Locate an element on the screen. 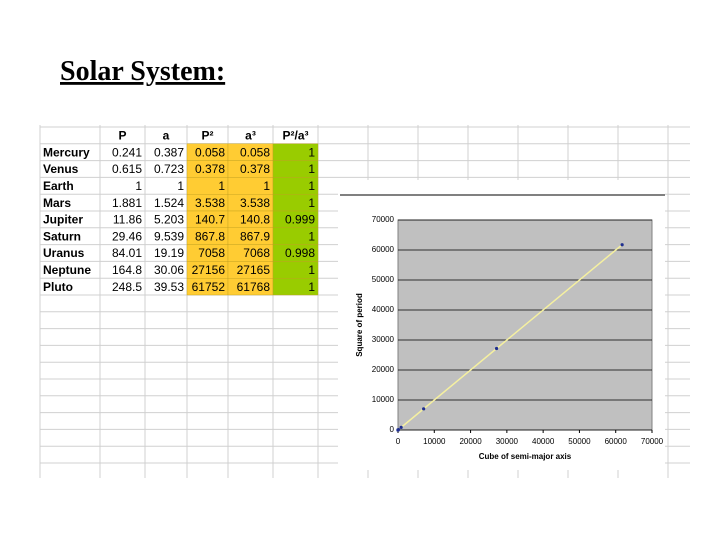 The width and height of the screenshot is (720, 540). cell-value: 1.881 is located at coordinates (127, 203).